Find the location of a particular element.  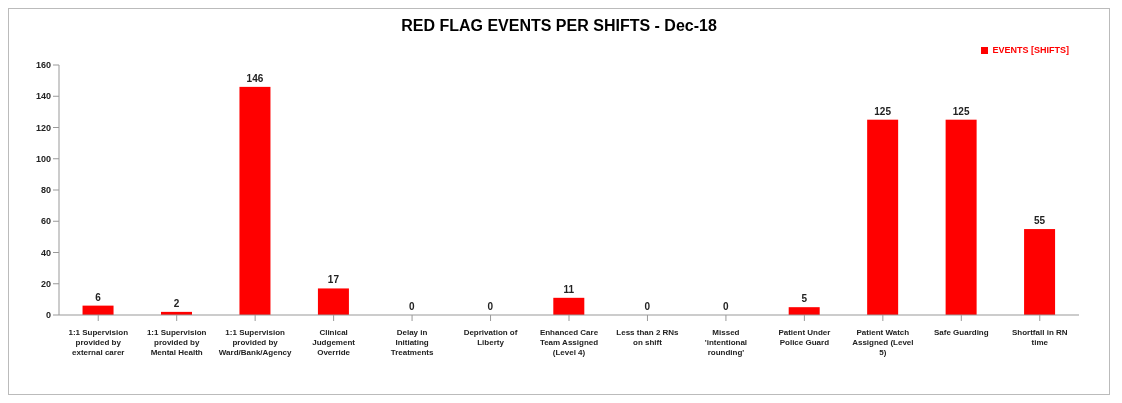

y-tick-label: 160 is located at coordinates (43, 65).